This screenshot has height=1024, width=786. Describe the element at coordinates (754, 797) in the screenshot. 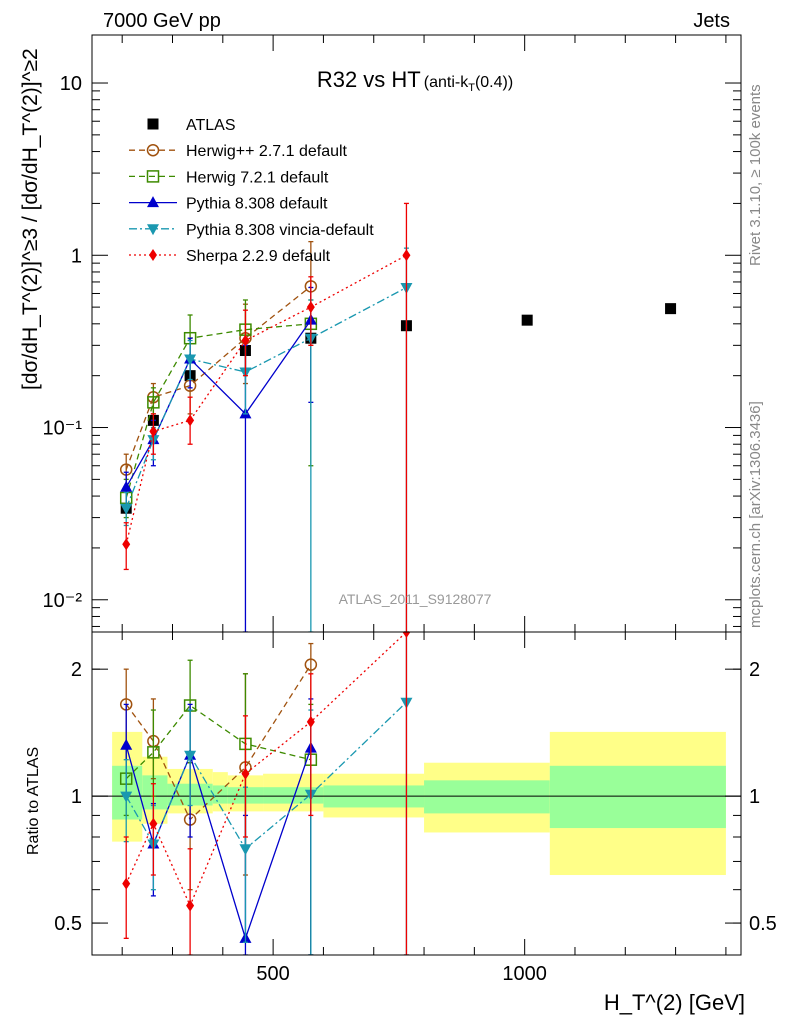

I see `ratio-ytick-label-right-1: 1` at that location.